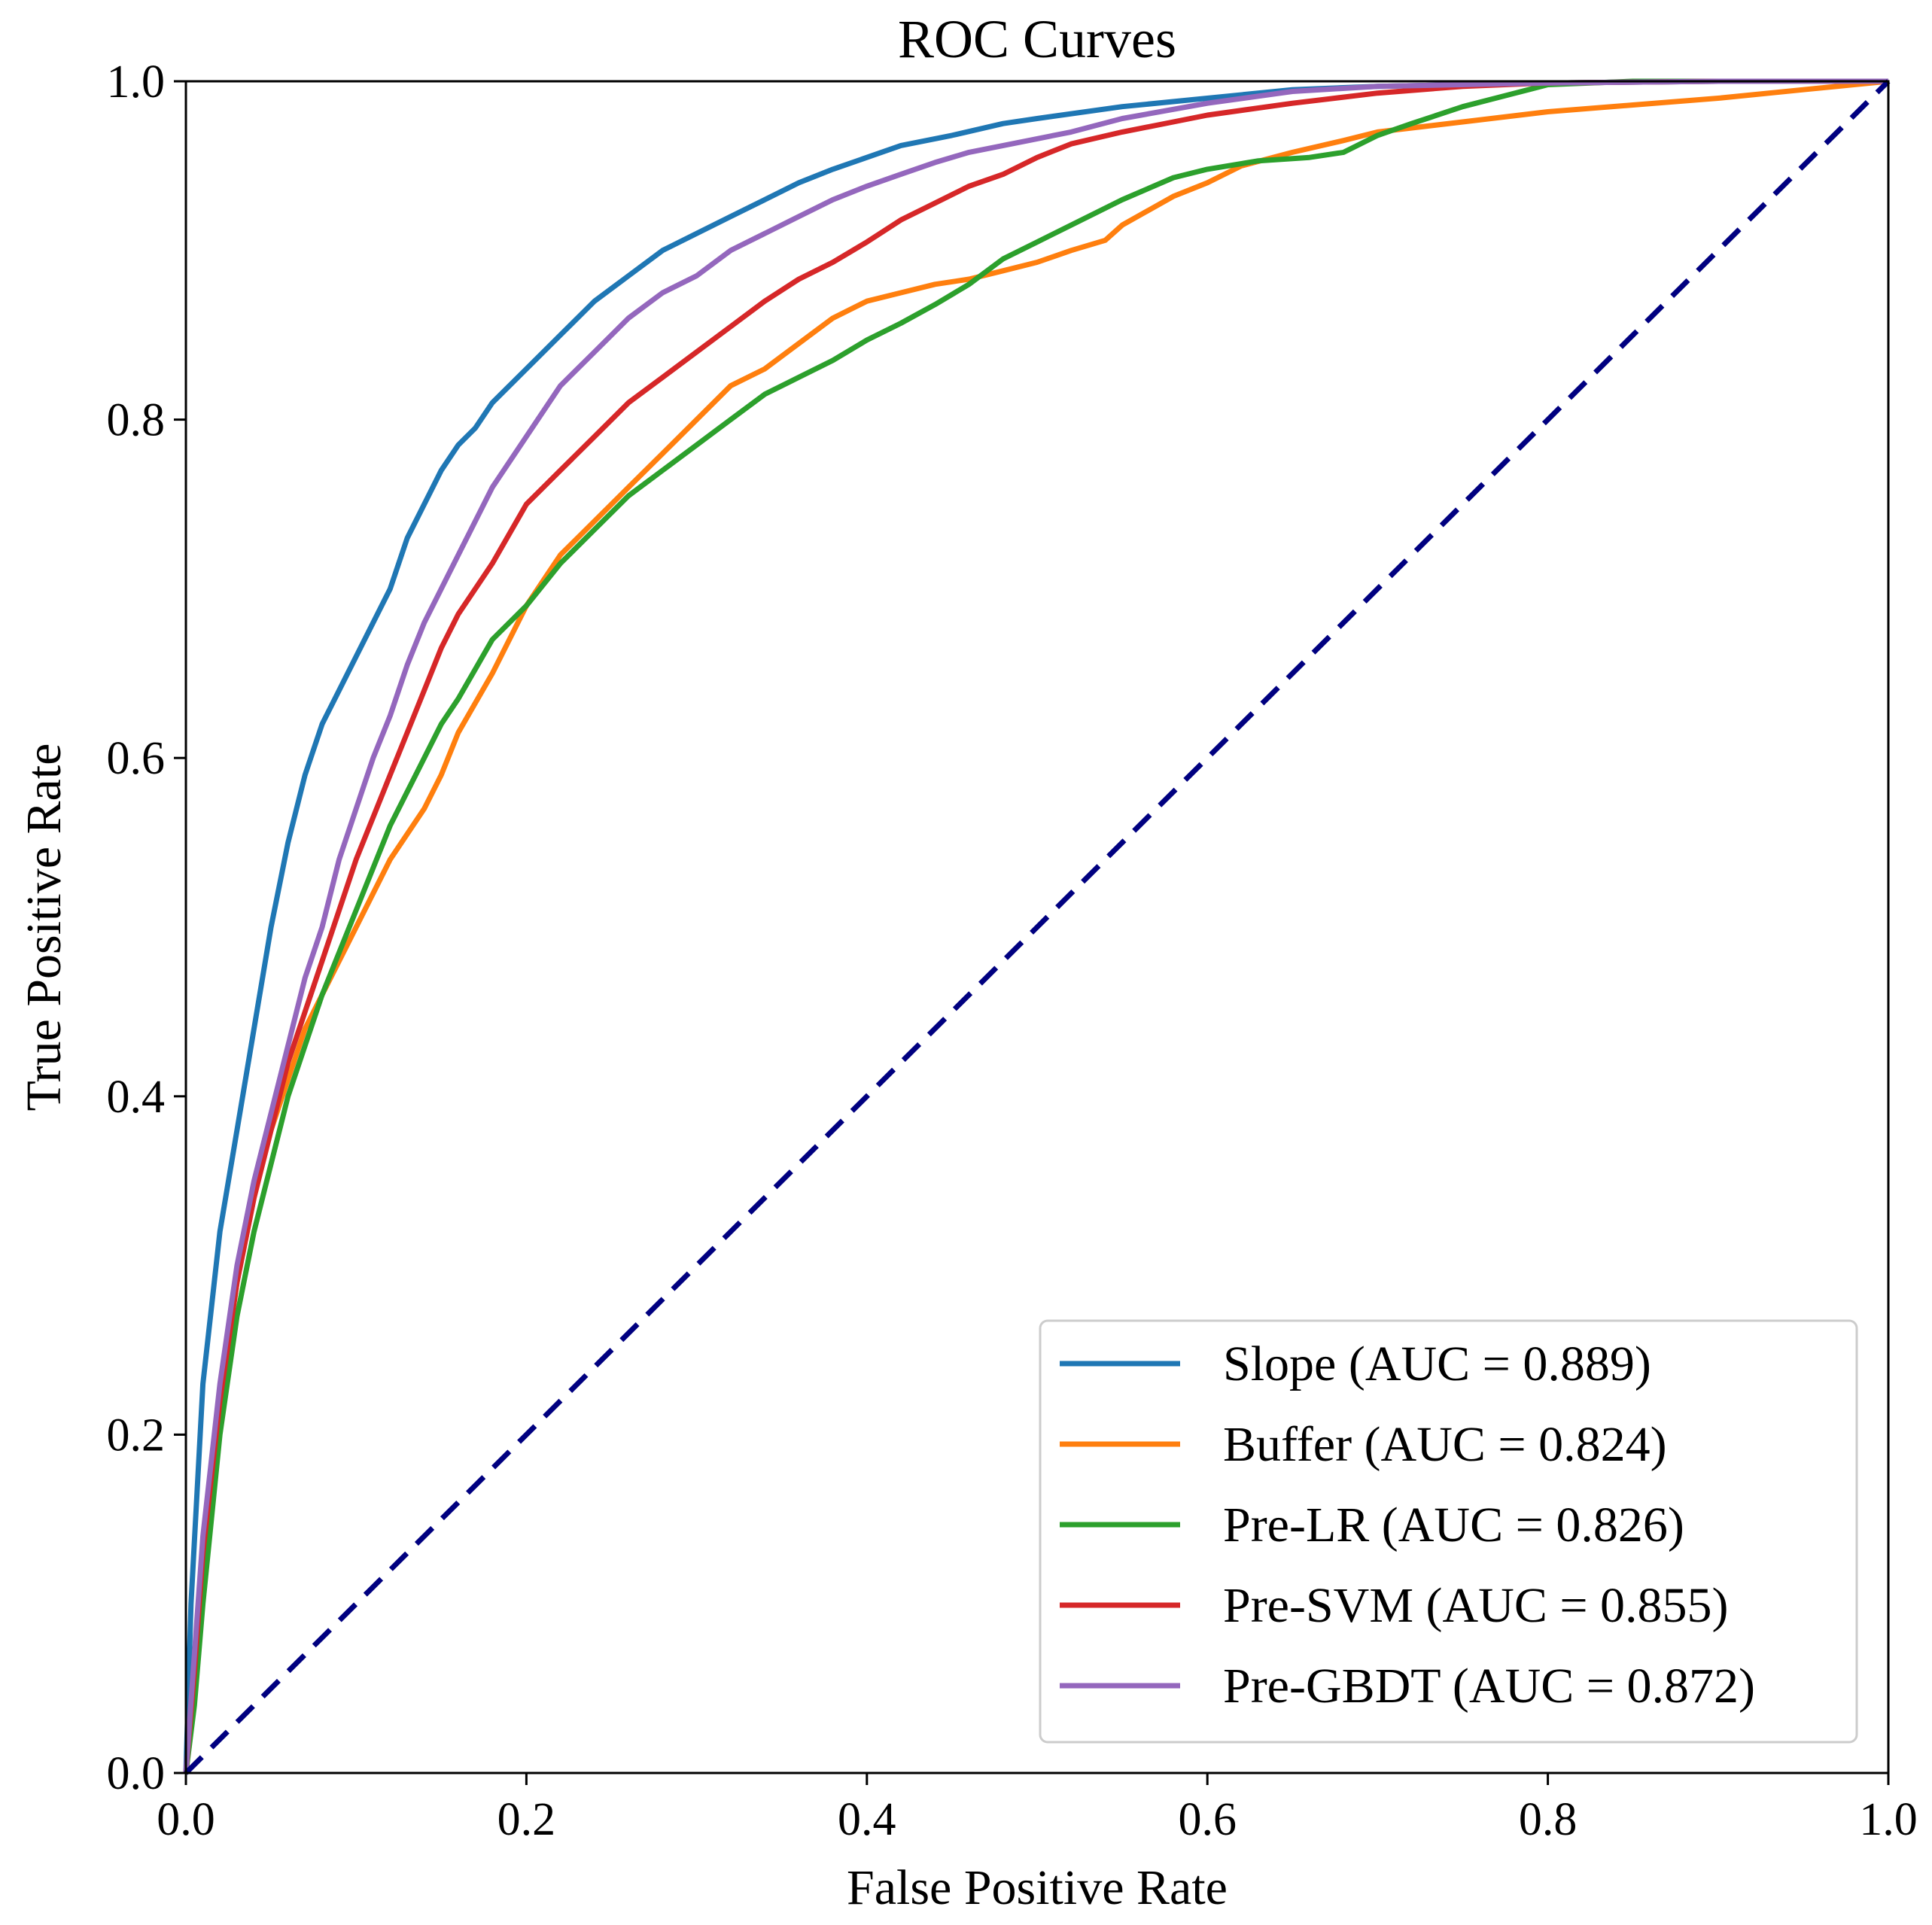 This screenshot has width=1932, height=1925. Describe the element at coordinates (1476, 1606) in the screenshot. I see `legend-label: Pre-SVM (AUC = 0.855)` at that location.